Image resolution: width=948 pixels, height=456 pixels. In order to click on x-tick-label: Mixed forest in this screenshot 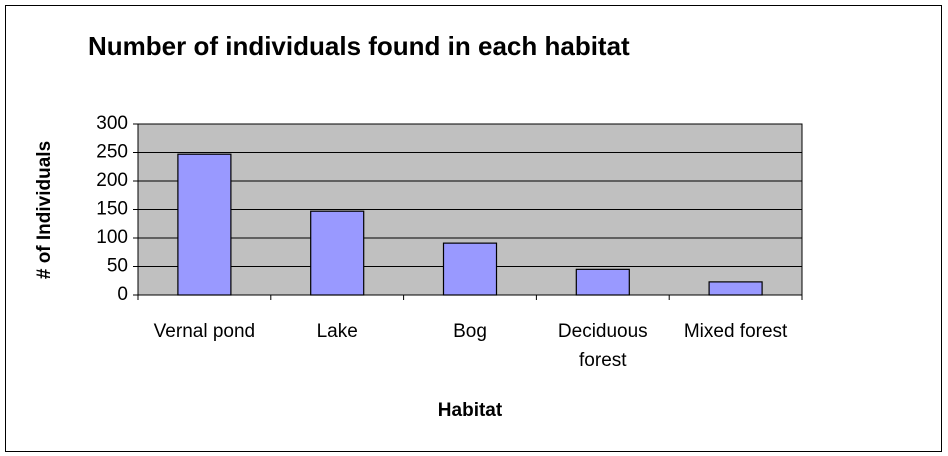, I will do `click(735, 331)`.